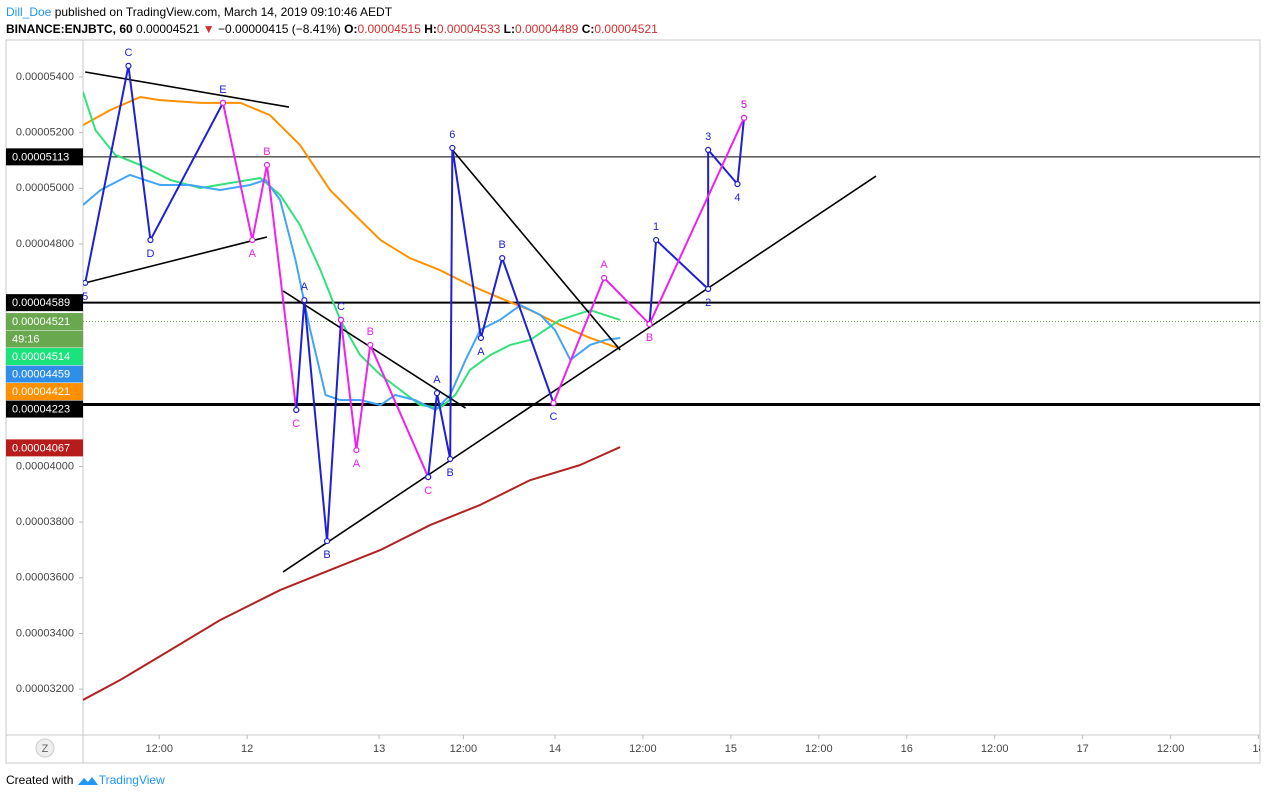 The height and width of the screenshot is (799, 1267). Describe the element at coordinates (41, 409) in the screenshot. I see `price-label: 0.00004223` at that location.